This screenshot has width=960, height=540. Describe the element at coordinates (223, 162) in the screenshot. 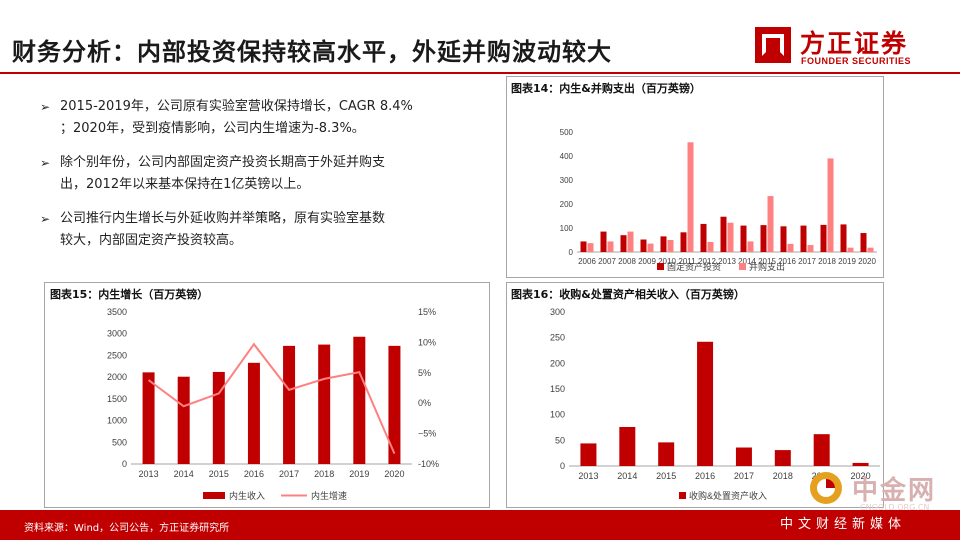

I see `bullet-line: 除个别年份，公司内部固定资产投资长期高于外延并购支` at that location.